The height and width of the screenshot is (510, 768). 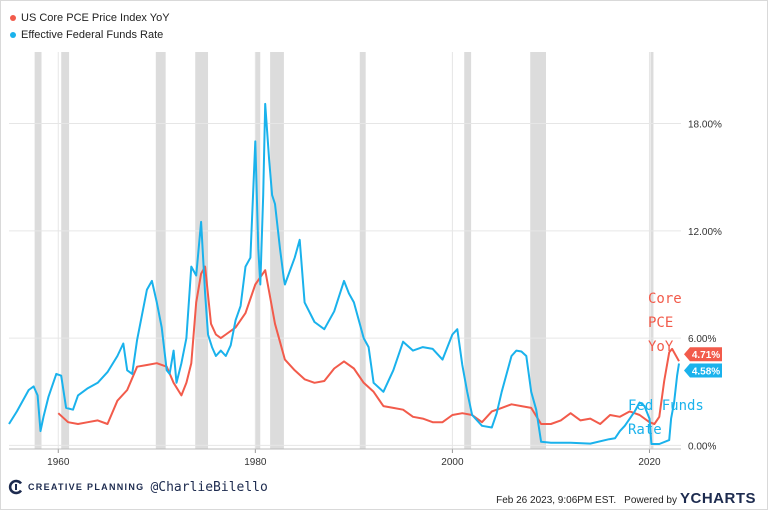 What do you see at coordinates (452, 462) in the screenshot?
I see `x-tick-label-2: 2000` at bounding box center [452, 462].